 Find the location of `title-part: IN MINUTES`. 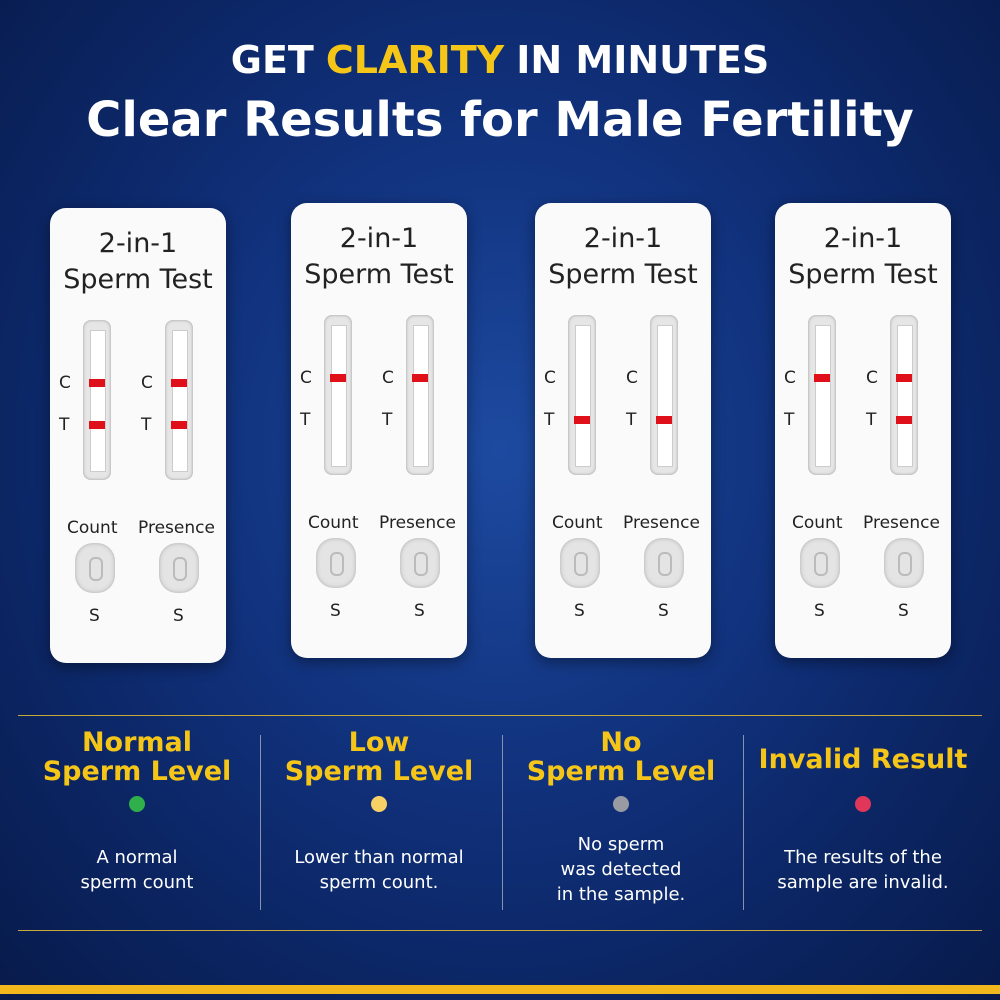

title-part: IN MINUTES is located at coordinates (643, 60).